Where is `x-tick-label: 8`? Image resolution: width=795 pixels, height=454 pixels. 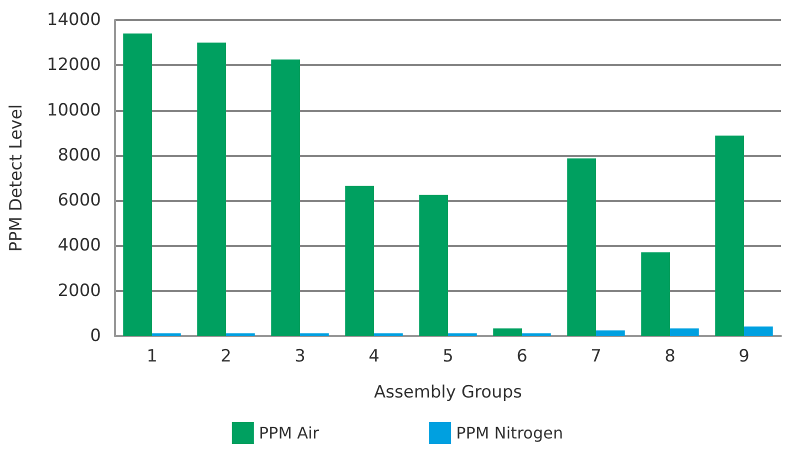 x-tick-label: 8 is located at coordinates (670, 356).